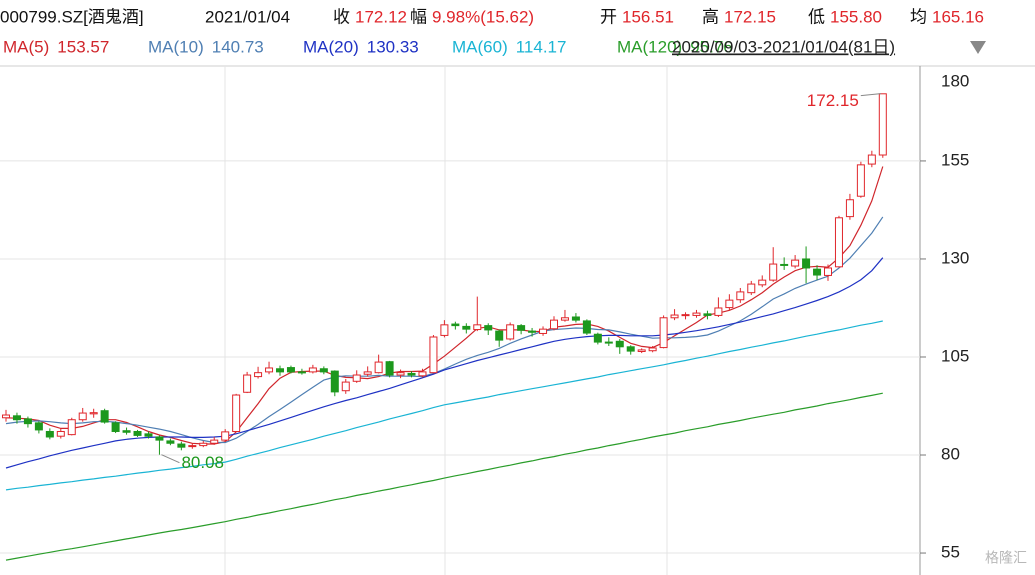  What do you see at coordinates (710, 16) in the screenshot?
I see `quote-label: 高` at bounding box center [710, 16].